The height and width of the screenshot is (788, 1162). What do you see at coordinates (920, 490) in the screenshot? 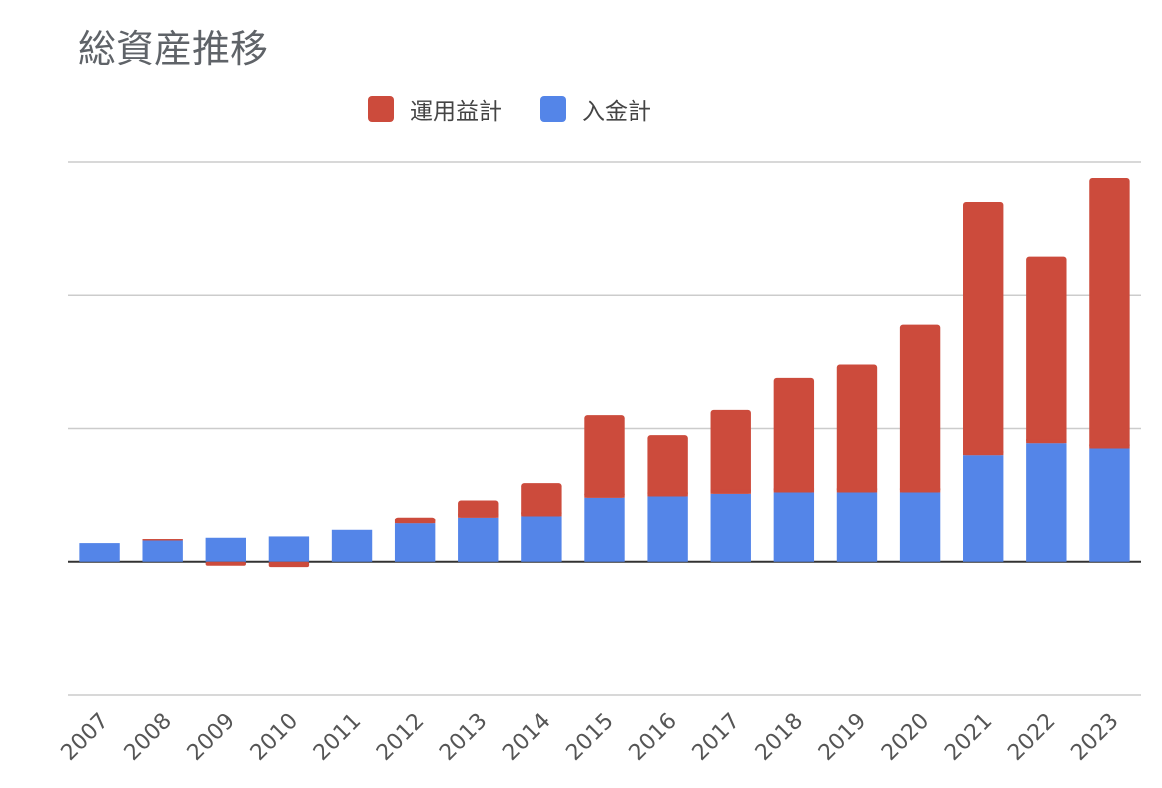
I see `bar-profit-base-2020` at bounding box center [920, 490].